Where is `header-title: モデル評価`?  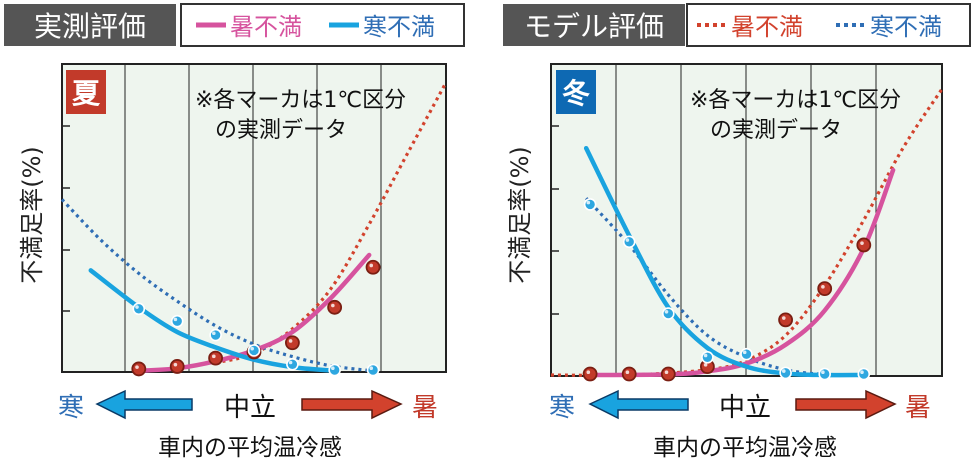
header-title: モデル評価 is located at coordinates (594, 26).